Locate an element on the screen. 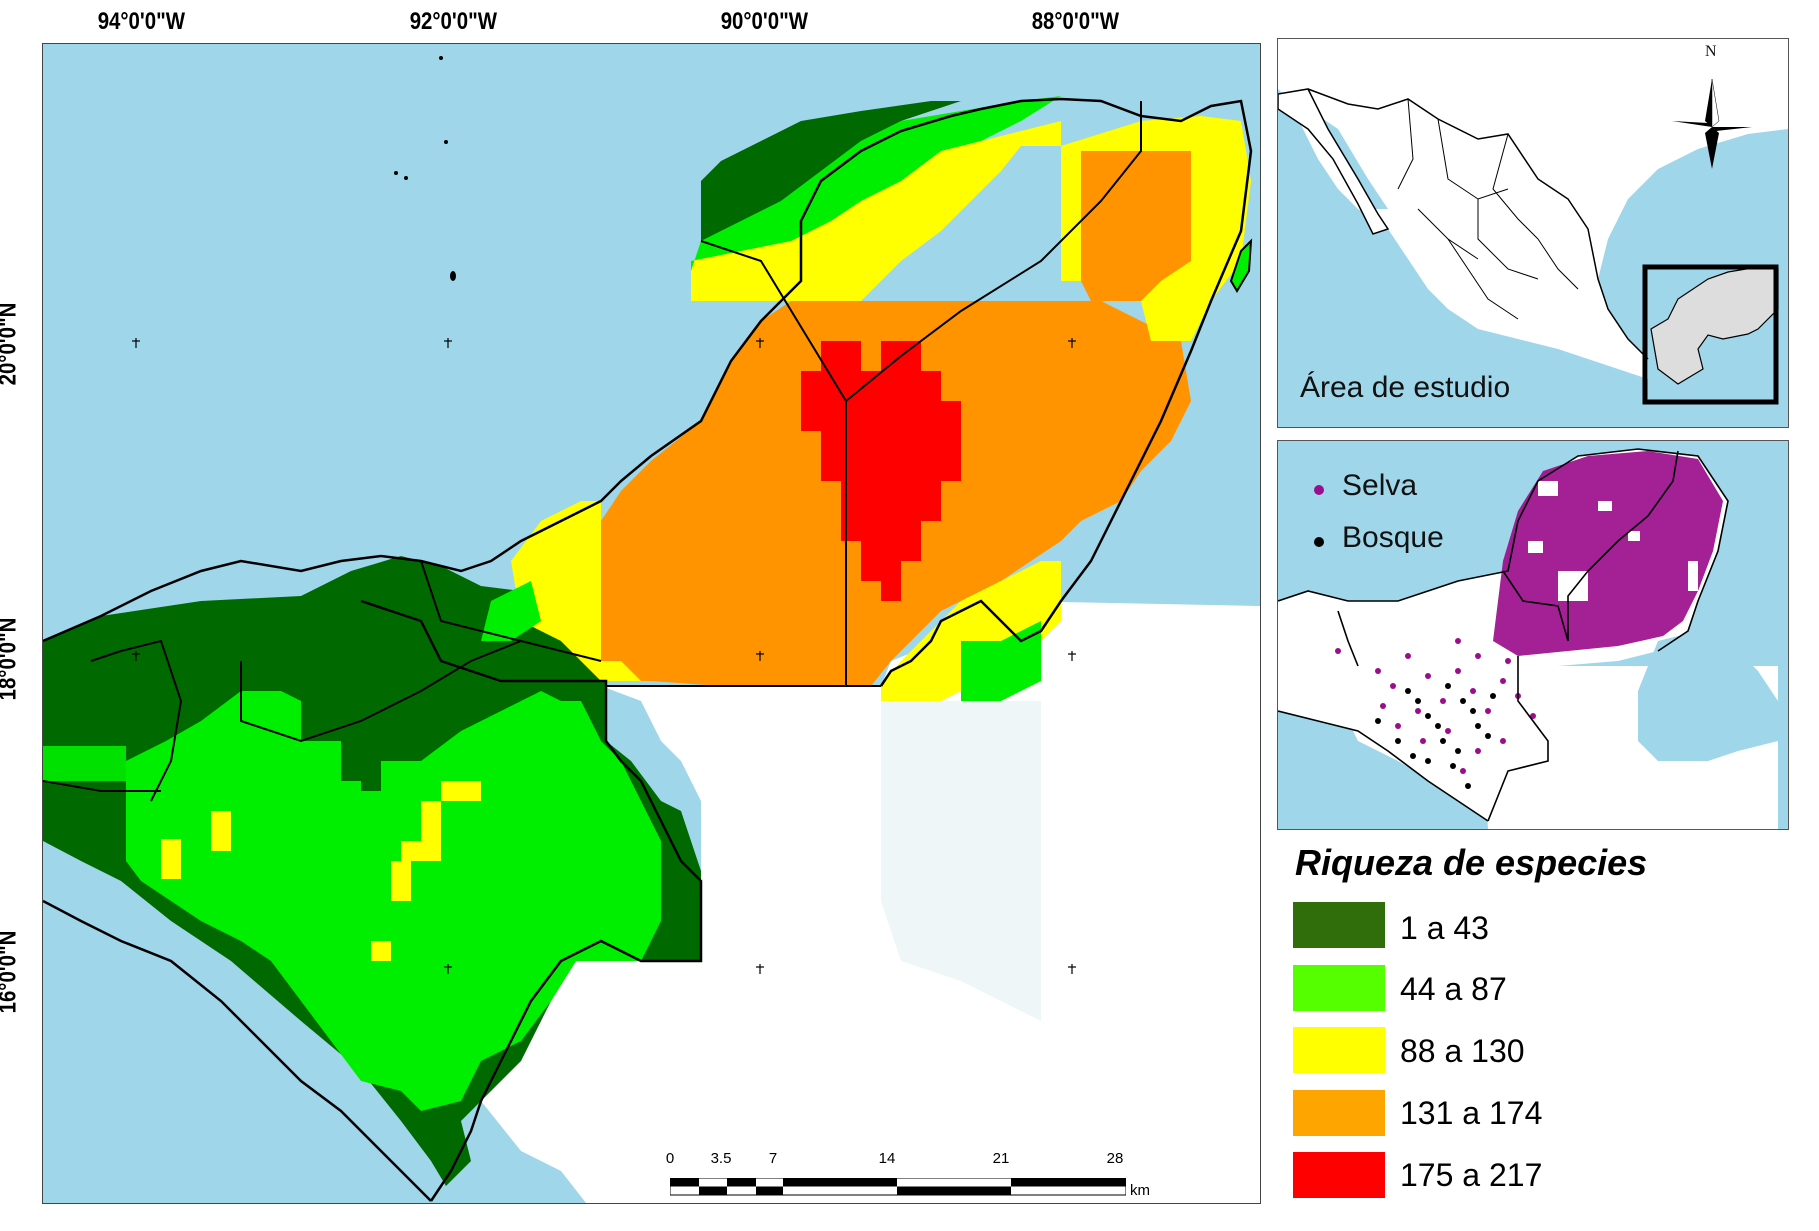 The height and width of the screenshot is (1231, 1819). points-map-canvas is located at coordinates (1528, 638).